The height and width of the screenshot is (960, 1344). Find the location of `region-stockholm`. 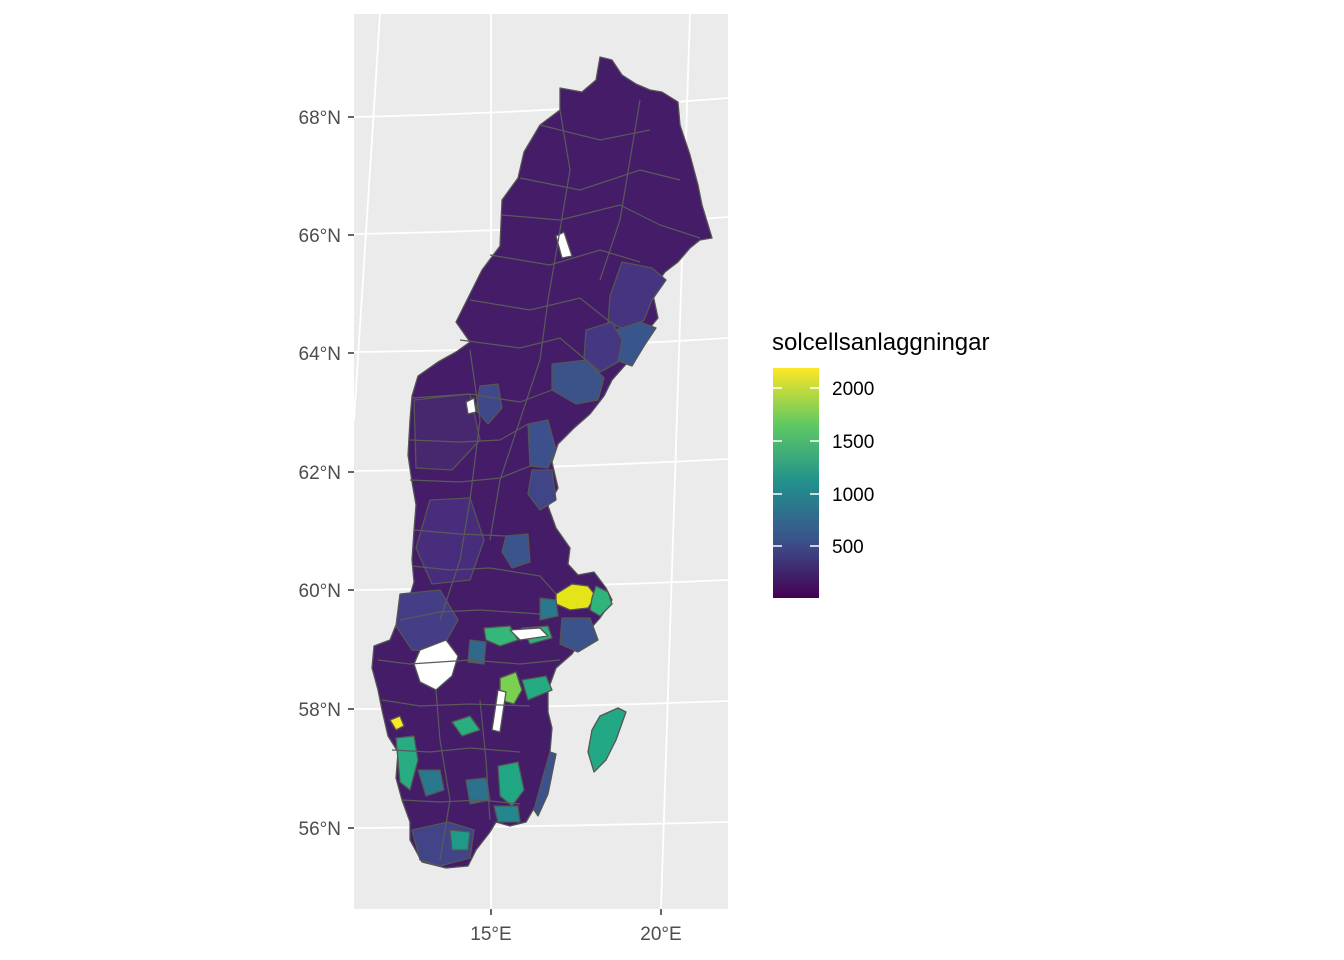

region-stockholm is located at coordinates (579, 635).